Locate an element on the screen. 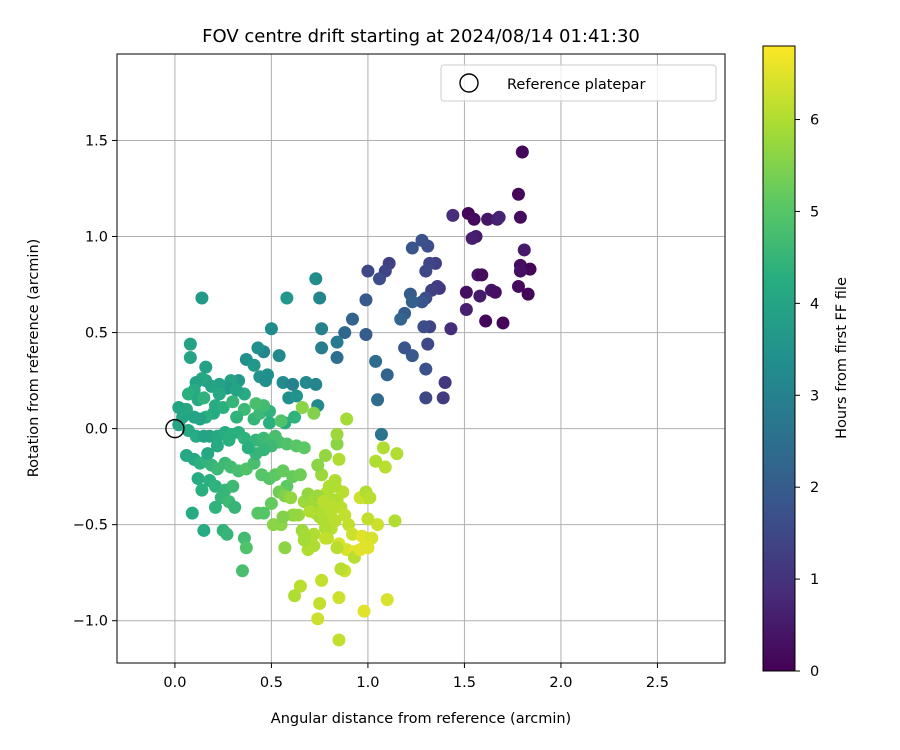 The image size is (900, 750). y-tick-label: 0.0 is located at coordinates (96, 430).